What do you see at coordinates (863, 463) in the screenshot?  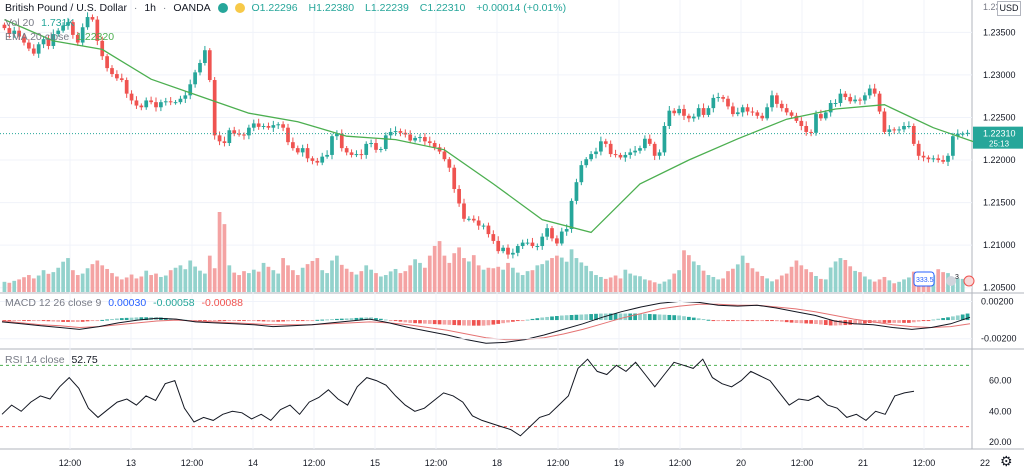 I see `x-tick-label: 21` at bounding box center [863, 463].